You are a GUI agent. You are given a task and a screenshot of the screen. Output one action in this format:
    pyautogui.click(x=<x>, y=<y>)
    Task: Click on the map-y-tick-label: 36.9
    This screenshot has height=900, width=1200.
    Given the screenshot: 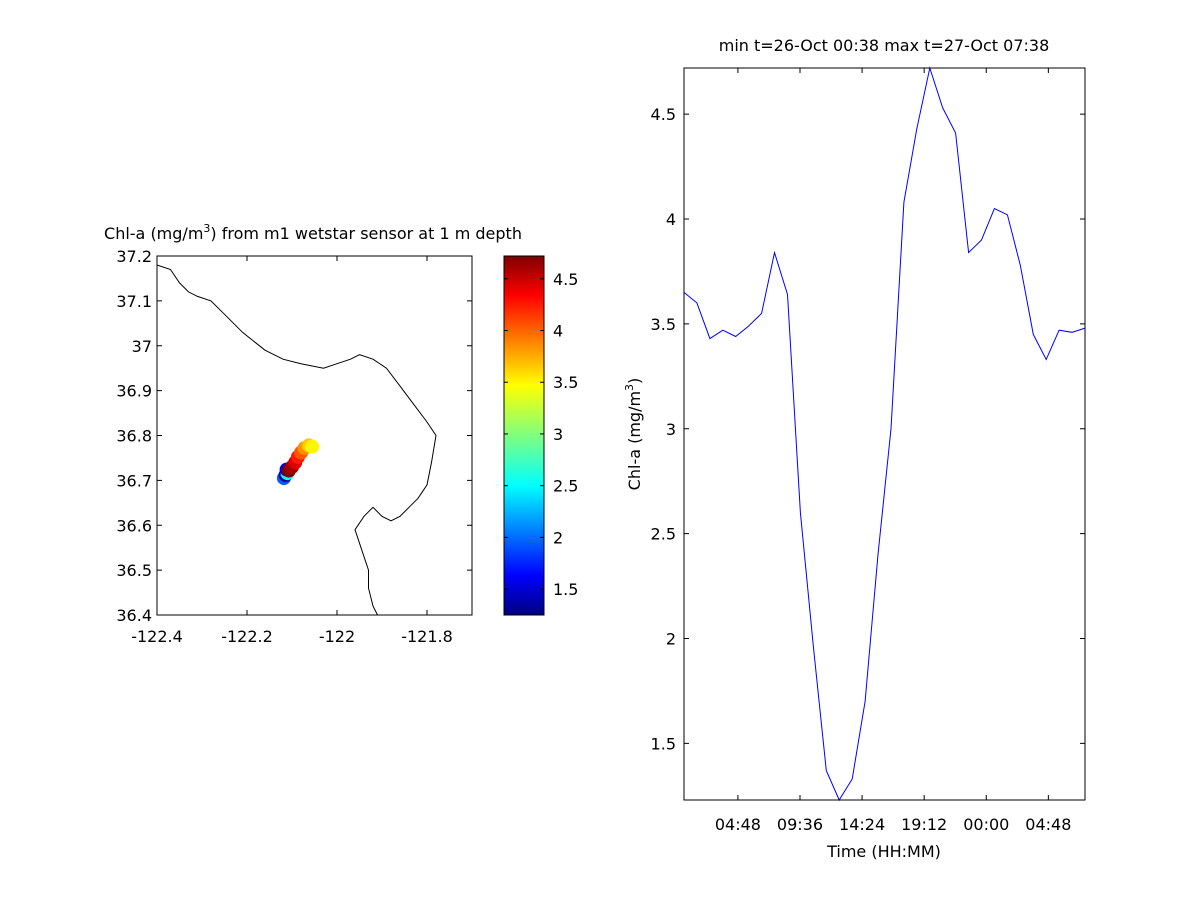 What is the action you would take?
    pyautogui.click(x=134, y=391)
    